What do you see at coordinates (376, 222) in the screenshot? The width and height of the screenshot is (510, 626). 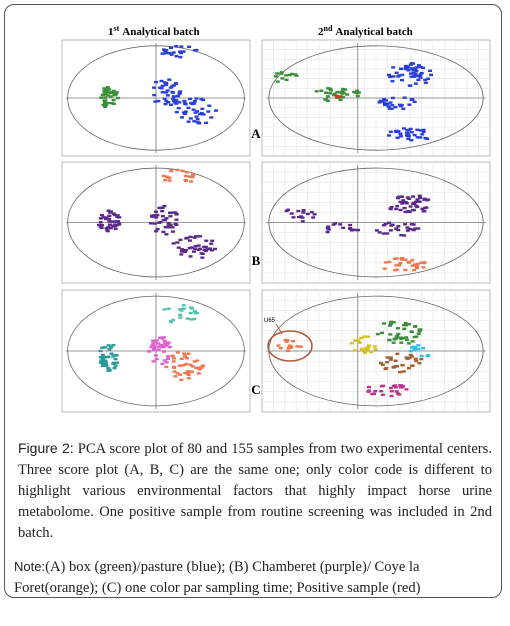 I see `confidence-ellipse` at bounding box center [376, 222].